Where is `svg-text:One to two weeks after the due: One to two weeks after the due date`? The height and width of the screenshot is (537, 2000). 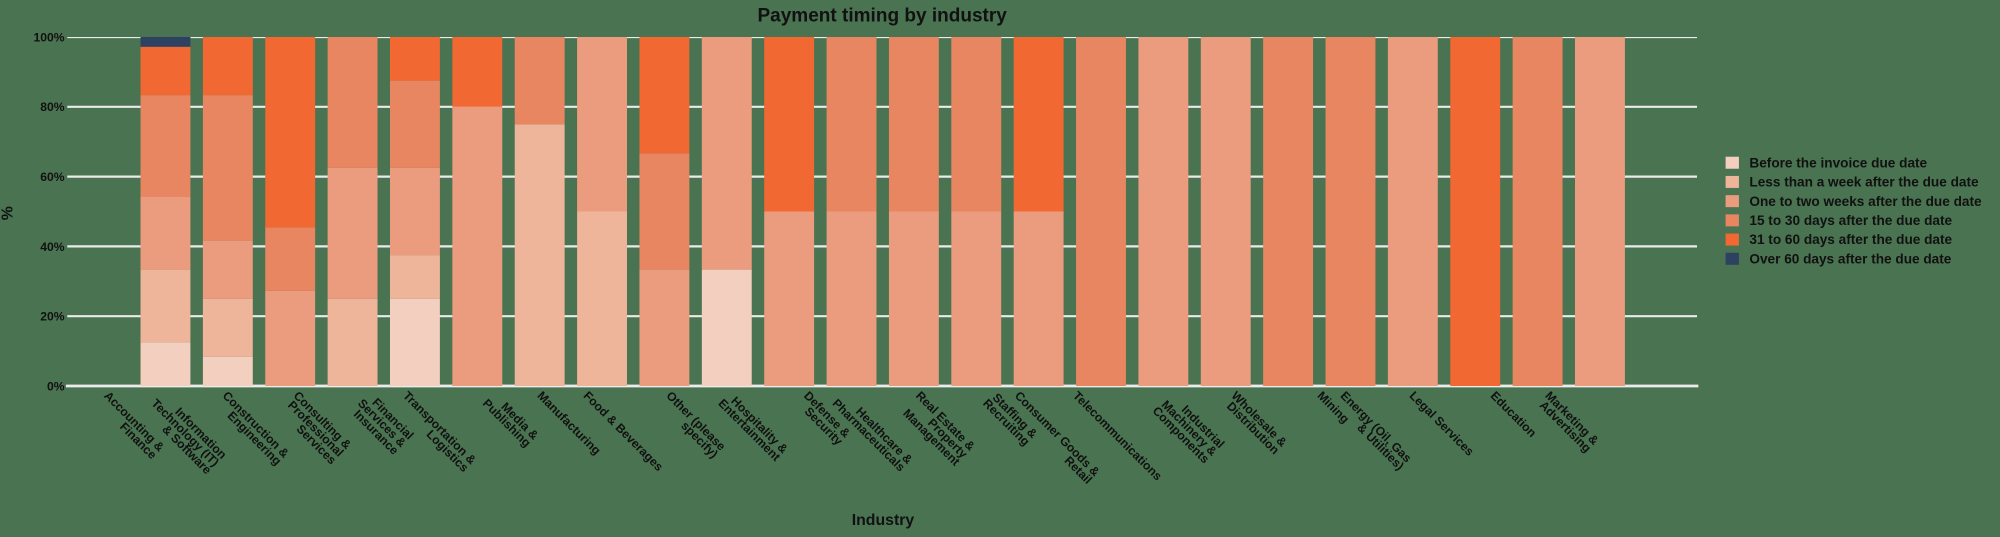
svg-text:One to two weeks after the due: One to two weeks after the due date is located at coordinates (1865, 201).